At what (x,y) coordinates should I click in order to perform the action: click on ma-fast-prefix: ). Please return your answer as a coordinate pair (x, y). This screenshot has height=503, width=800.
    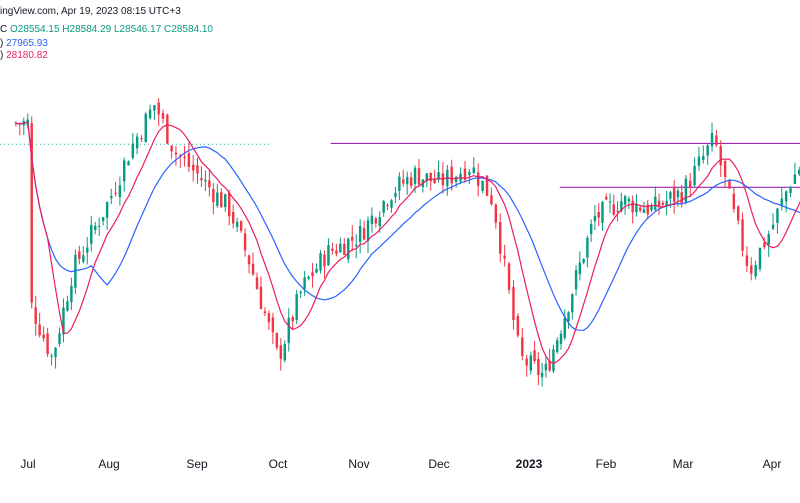
    Looking at the image, I should click on (2, 43).